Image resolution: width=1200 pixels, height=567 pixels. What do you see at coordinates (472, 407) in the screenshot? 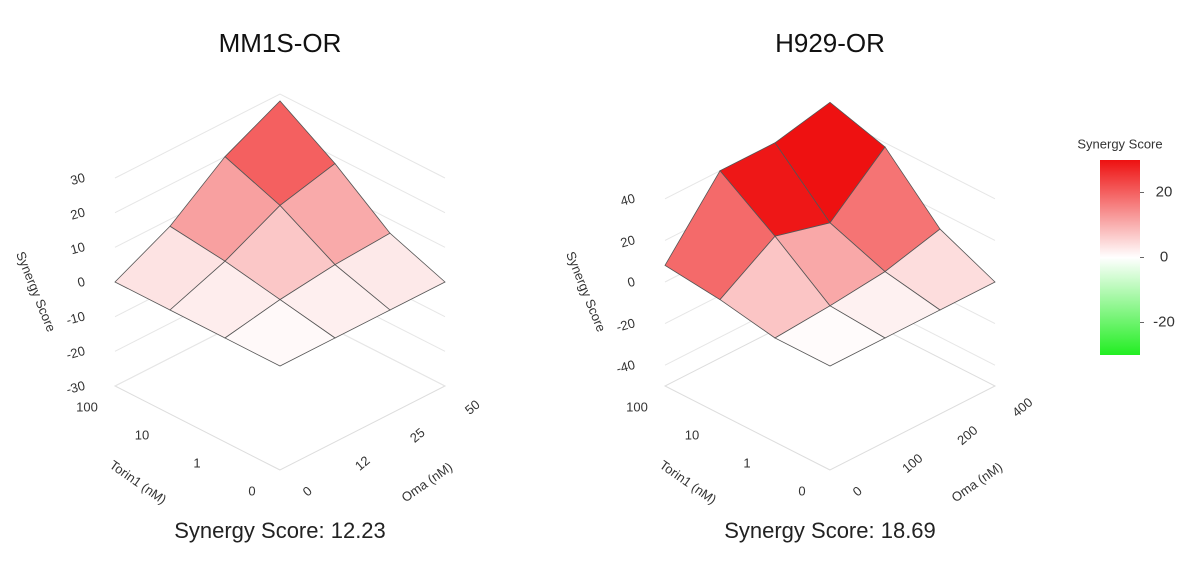
I see `x-tick-label: 50` at bounding box center [472, 407].